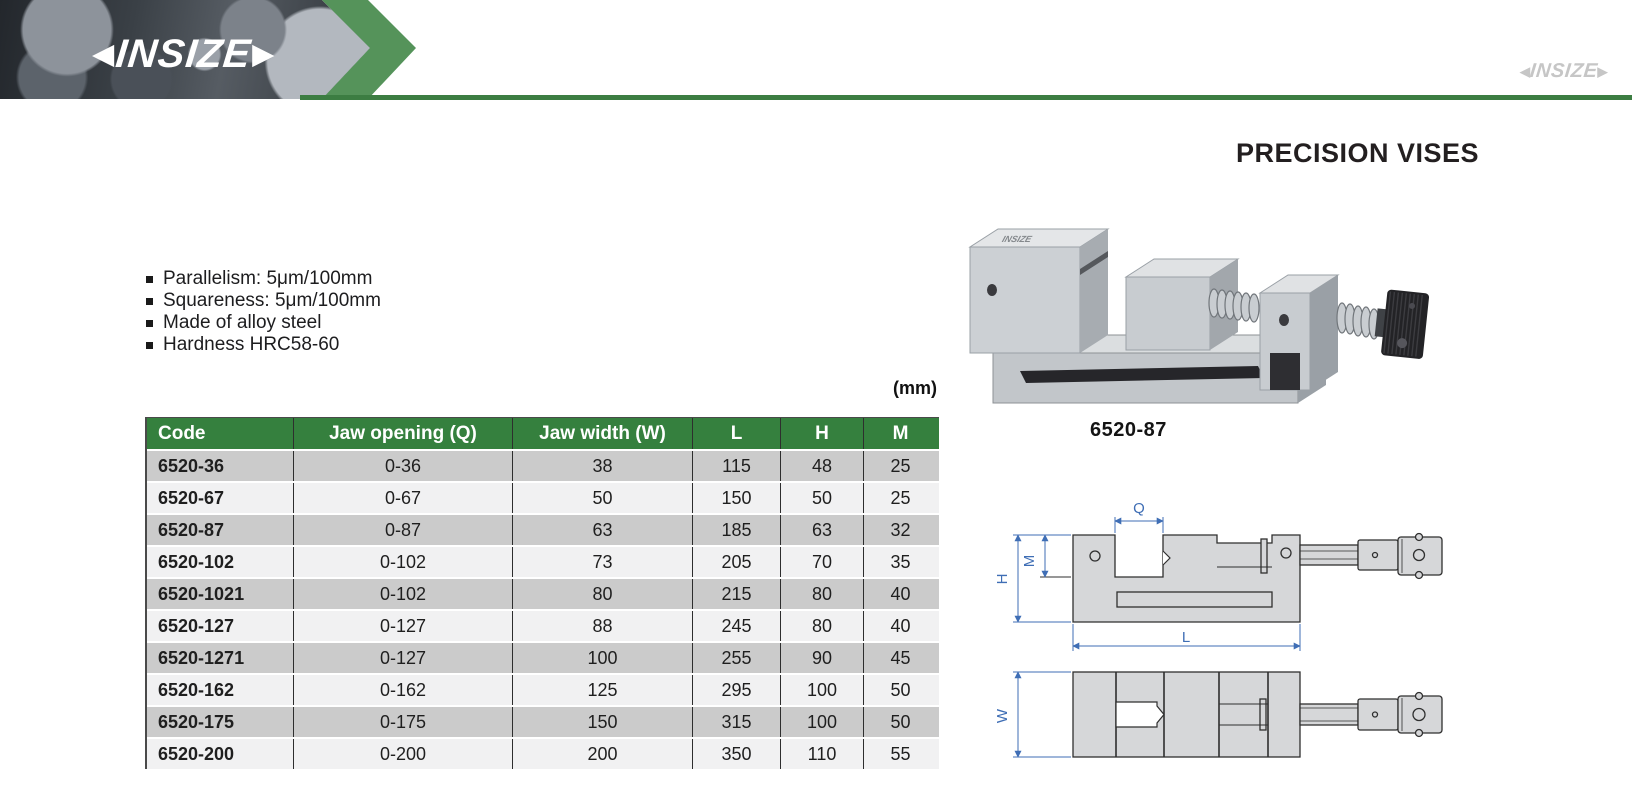 The width and height of the screenshot is (1632, 809). Describe the element at coordinates (821, 562) in the screenshot. I see `cell-value: 70` at that location.